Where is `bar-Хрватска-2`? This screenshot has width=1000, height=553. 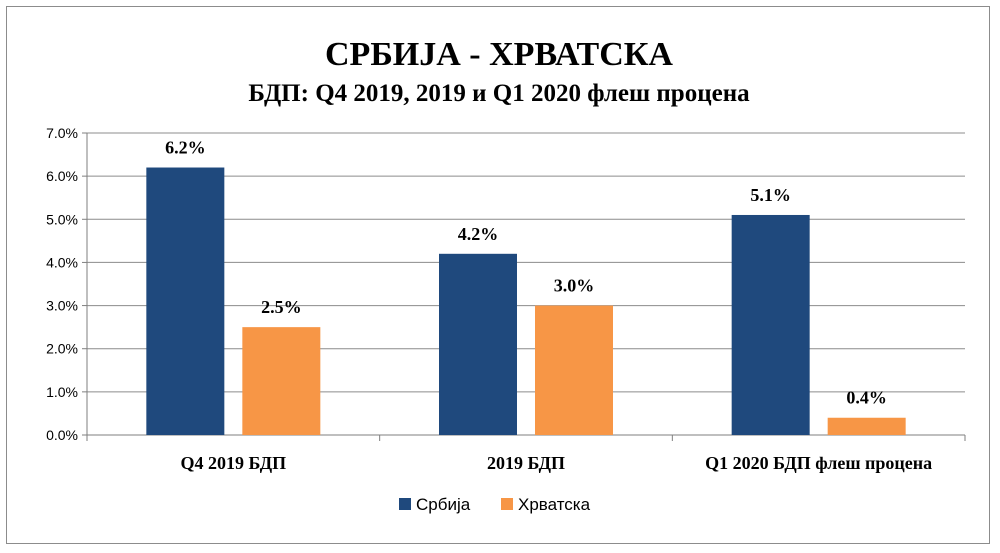 bar-Хрватска-2 is located at coordinates (574, 370).